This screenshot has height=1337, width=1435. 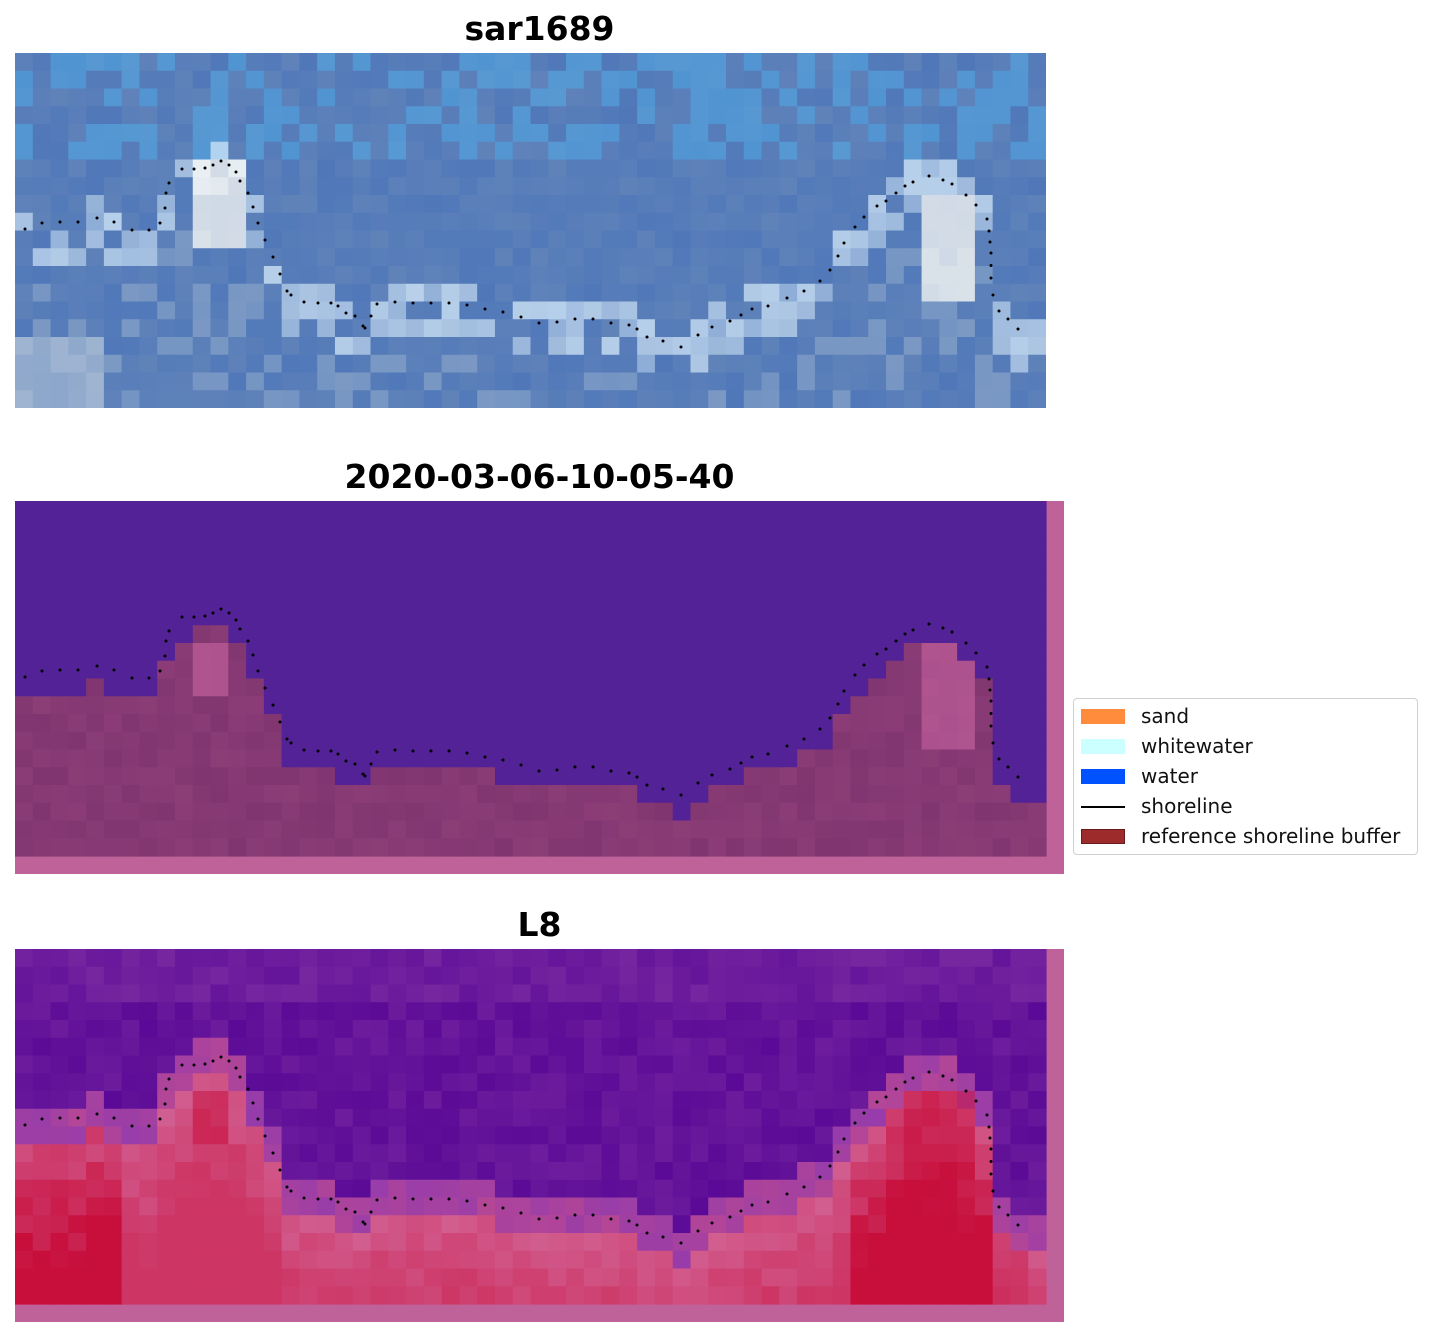 I want to click on legend-label-whitewater: whitewater, so click(x=1197, y=746).